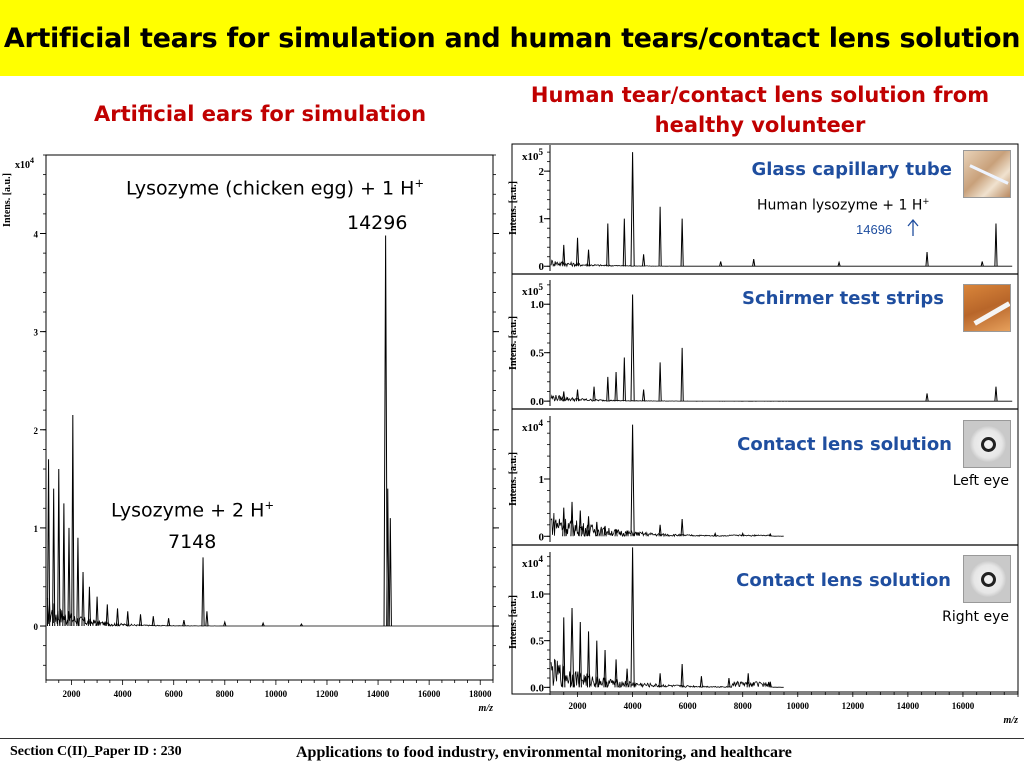 The height and width of the screenshot is (768, 1024). What do you see at coordinates (192, 542) in the screenshot?
I see `peak2-mz: 7148` at bounding box center [192, 542].